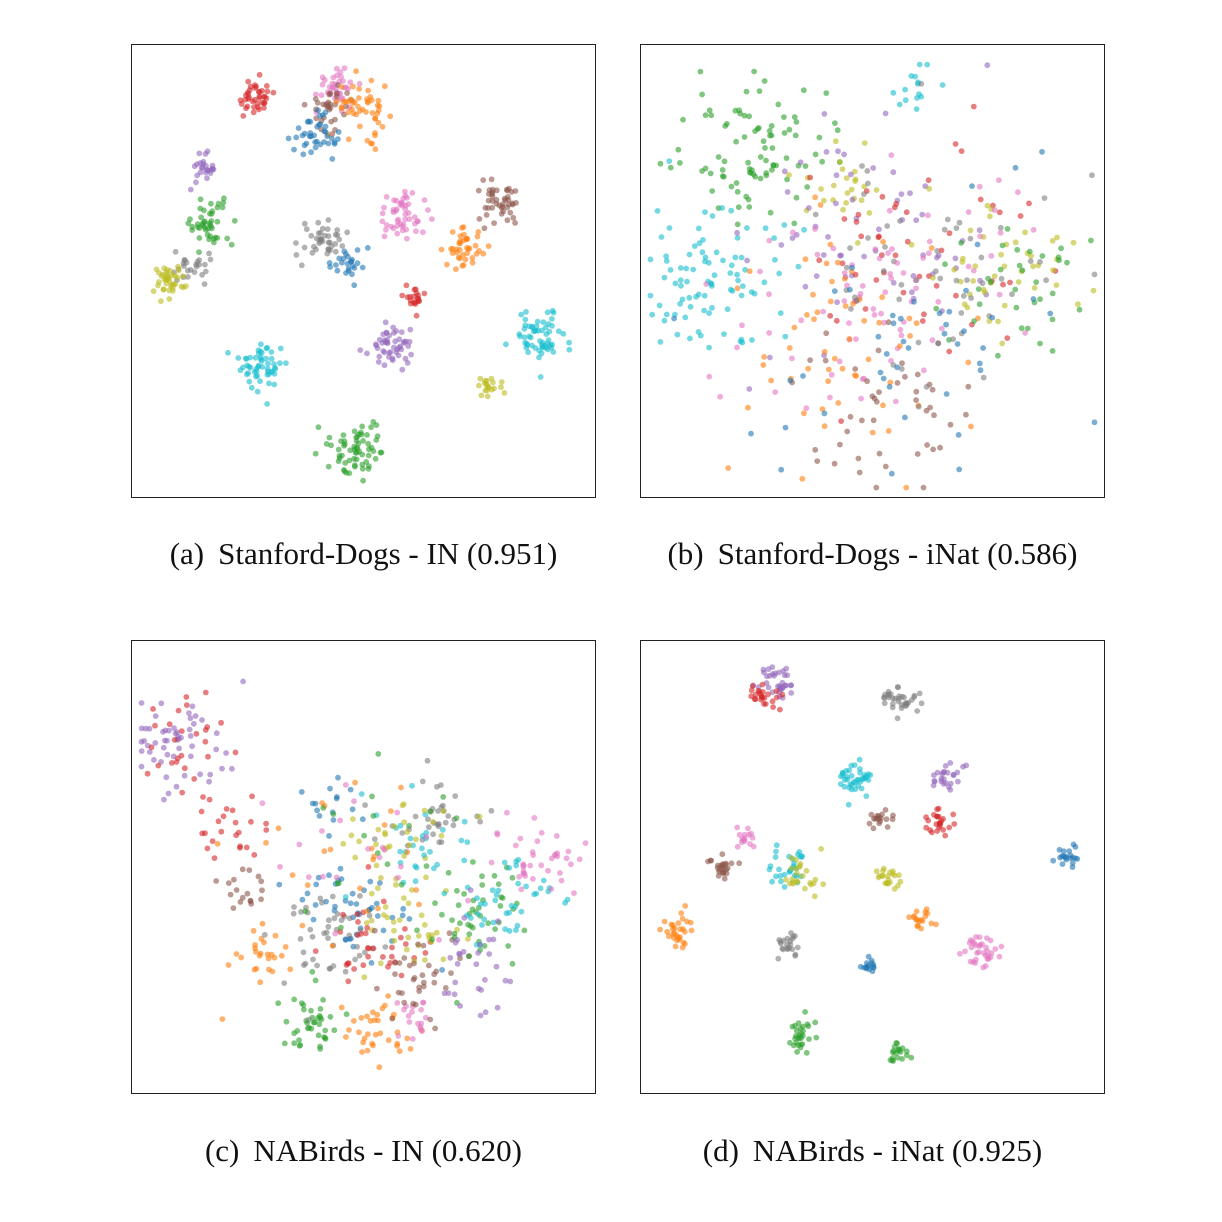  I want to click on caption-c-text: NABirds - IN (0.620), so click(388, 1150).